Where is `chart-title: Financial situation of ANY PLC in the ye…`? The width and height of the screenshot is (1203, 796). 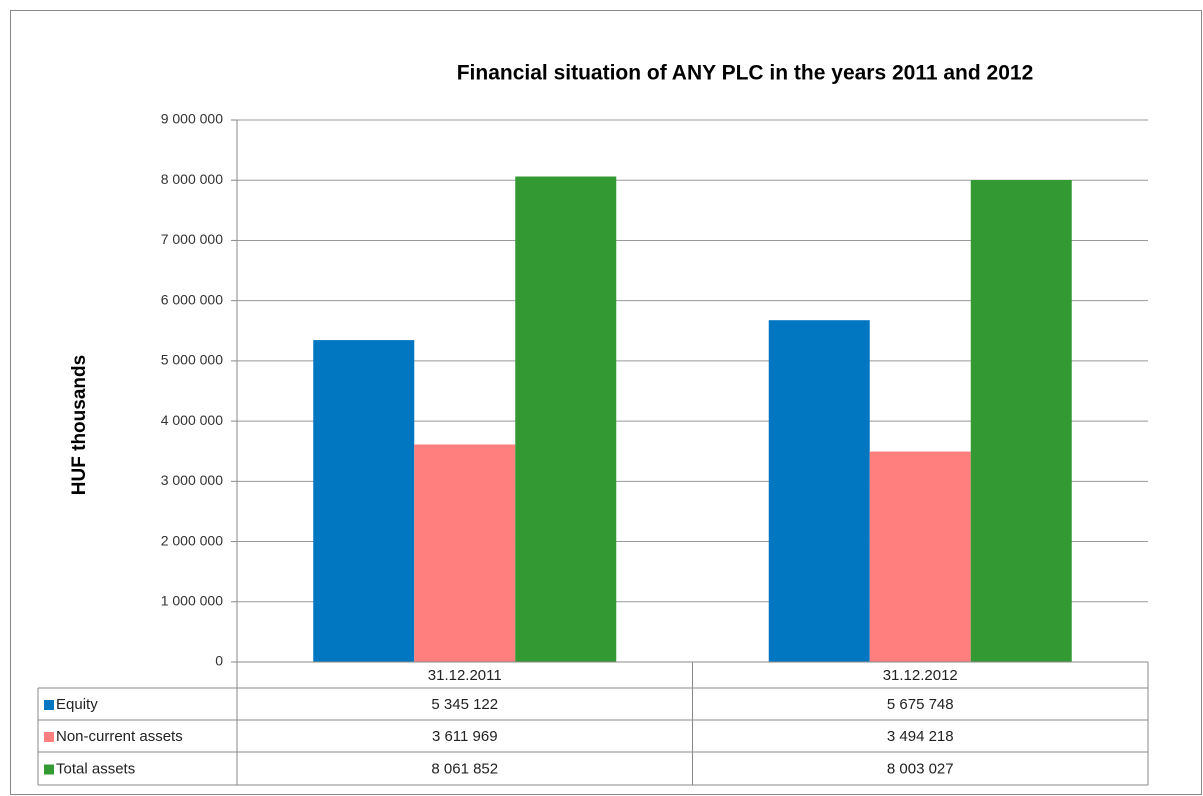
chart-title: Financial situation of ANY PLC in the ye… is located at coordinates (745, 73).